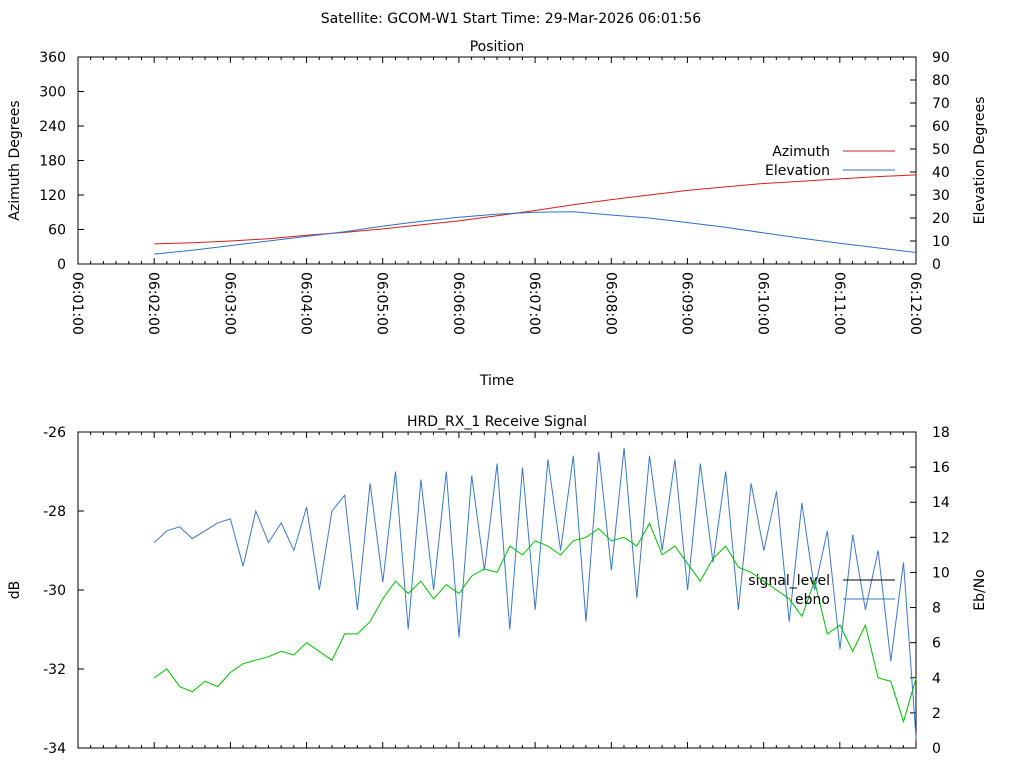  Describe the element at coordinates (52, 93) in the screenshot. I see `y-tick-label: 300` at that location.